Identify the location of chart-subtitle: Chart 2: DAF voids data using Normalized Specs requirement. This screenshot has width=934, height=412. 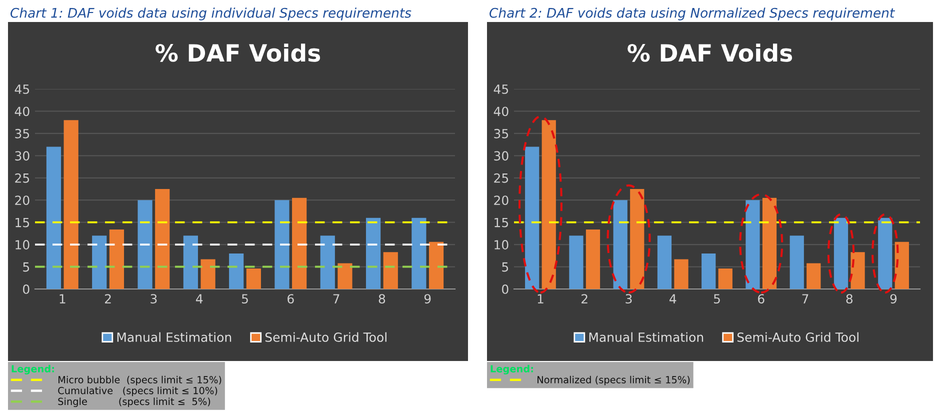
(693, 14).